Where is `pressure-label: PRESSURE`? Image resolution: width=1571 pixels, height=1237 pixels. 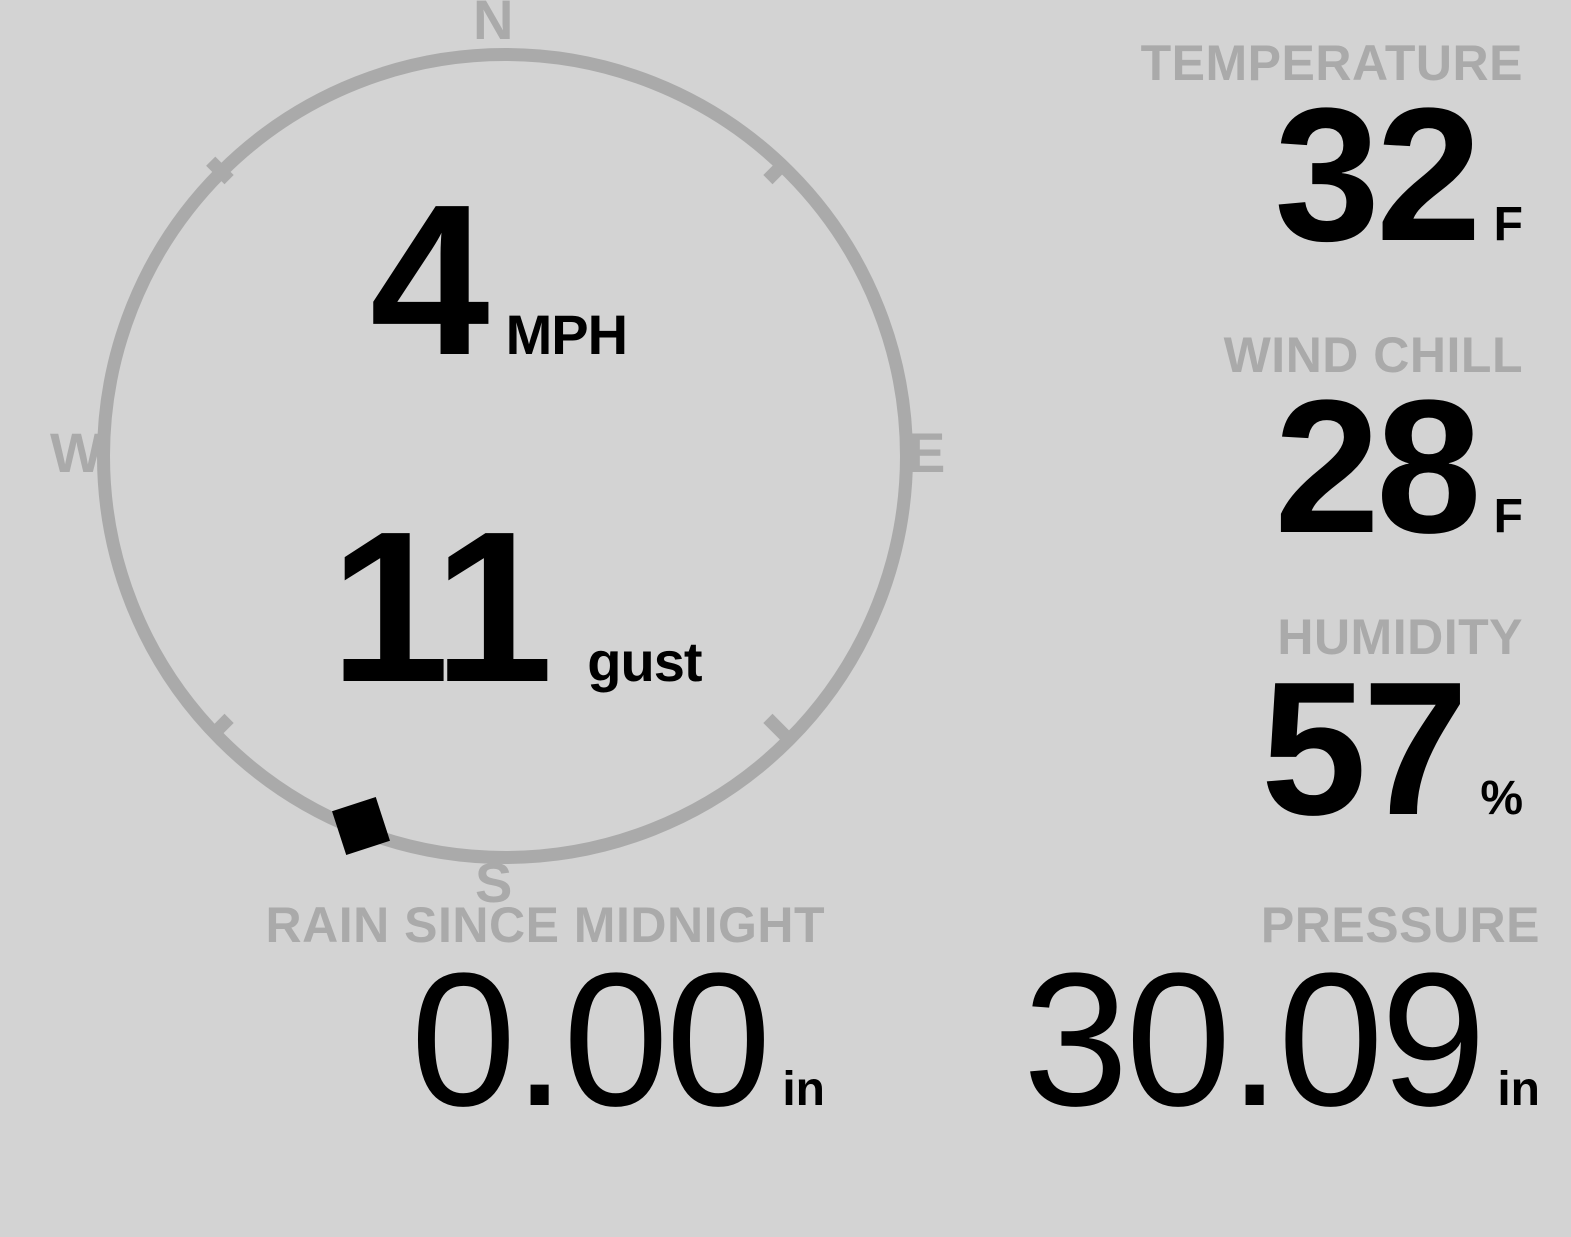 pressure-label: PRESSURE is located at coordinates (1400, 925).